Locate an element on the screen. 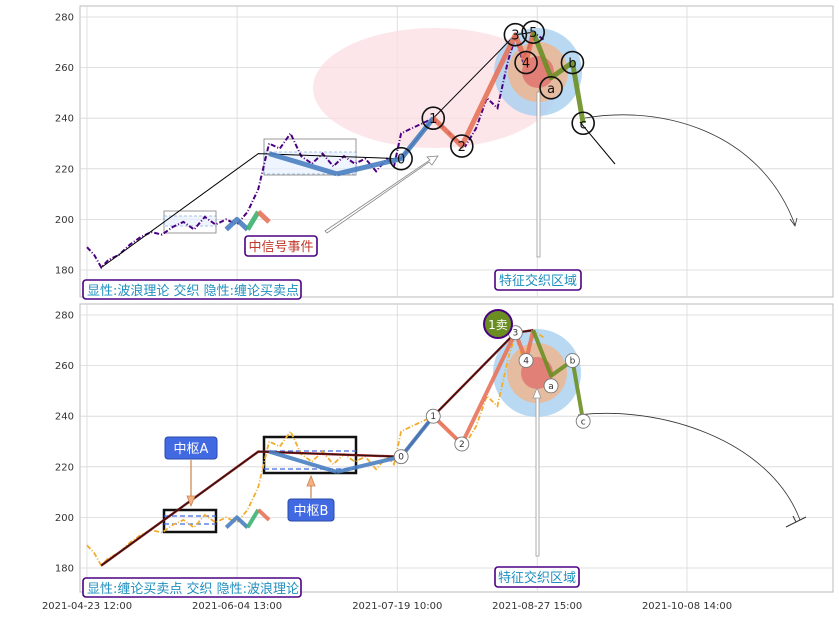 This screenshot has height=617, width=839. top-zone-text: 特征交织区域 is located at coordinates (538, 281).